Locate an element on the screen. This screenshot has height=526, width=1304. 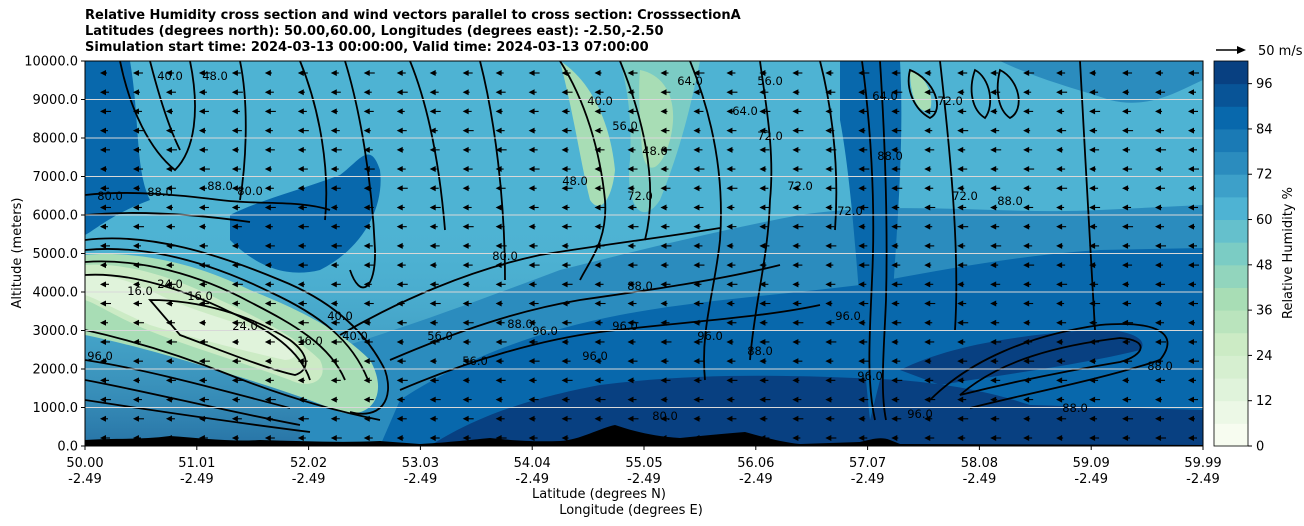
terrain is located at coordinates (644, 435).